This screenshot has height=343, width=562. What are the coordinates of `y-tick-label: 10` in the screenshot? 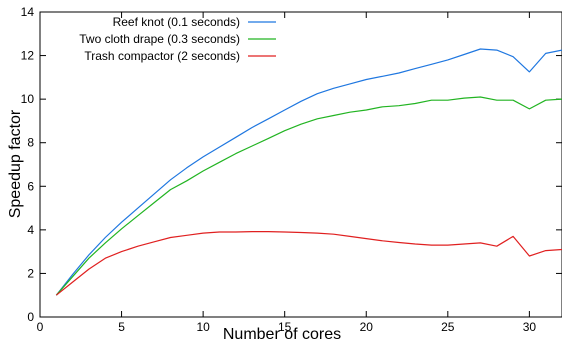 It's located at (28, 99).